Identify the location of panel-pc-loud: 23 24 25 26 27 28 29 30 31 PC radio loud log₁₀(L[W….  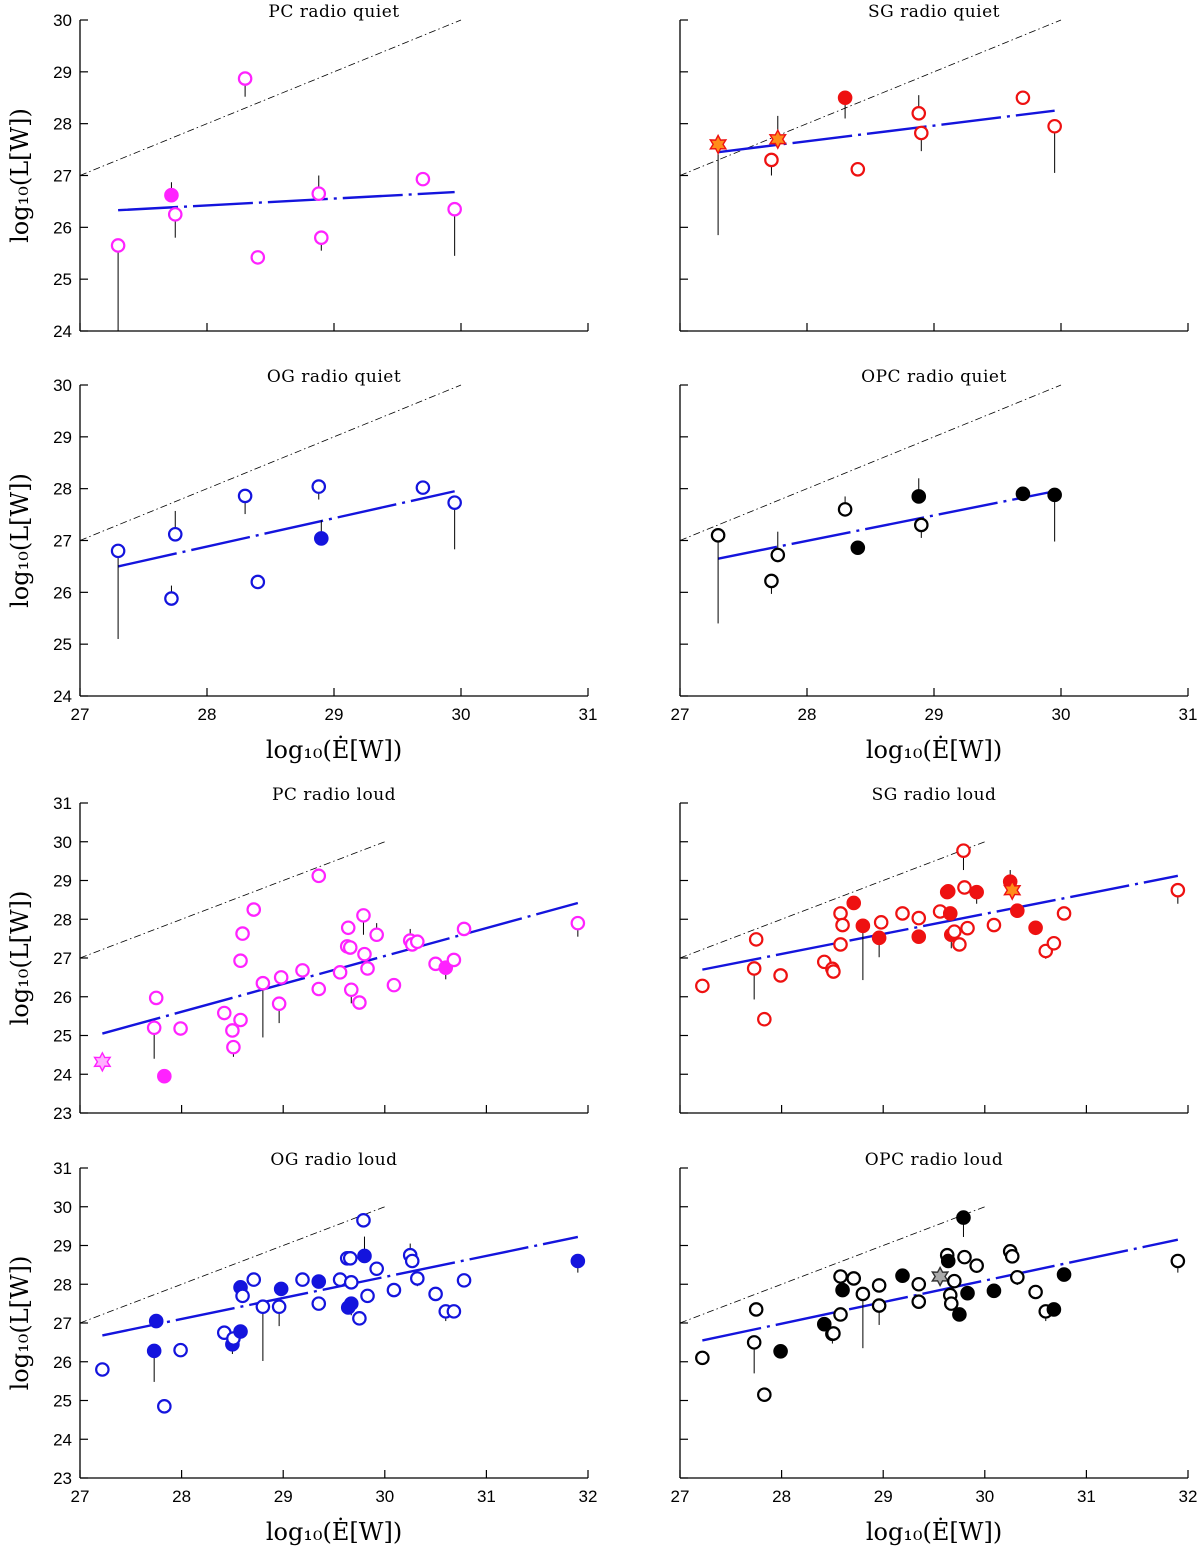
(297, 954).